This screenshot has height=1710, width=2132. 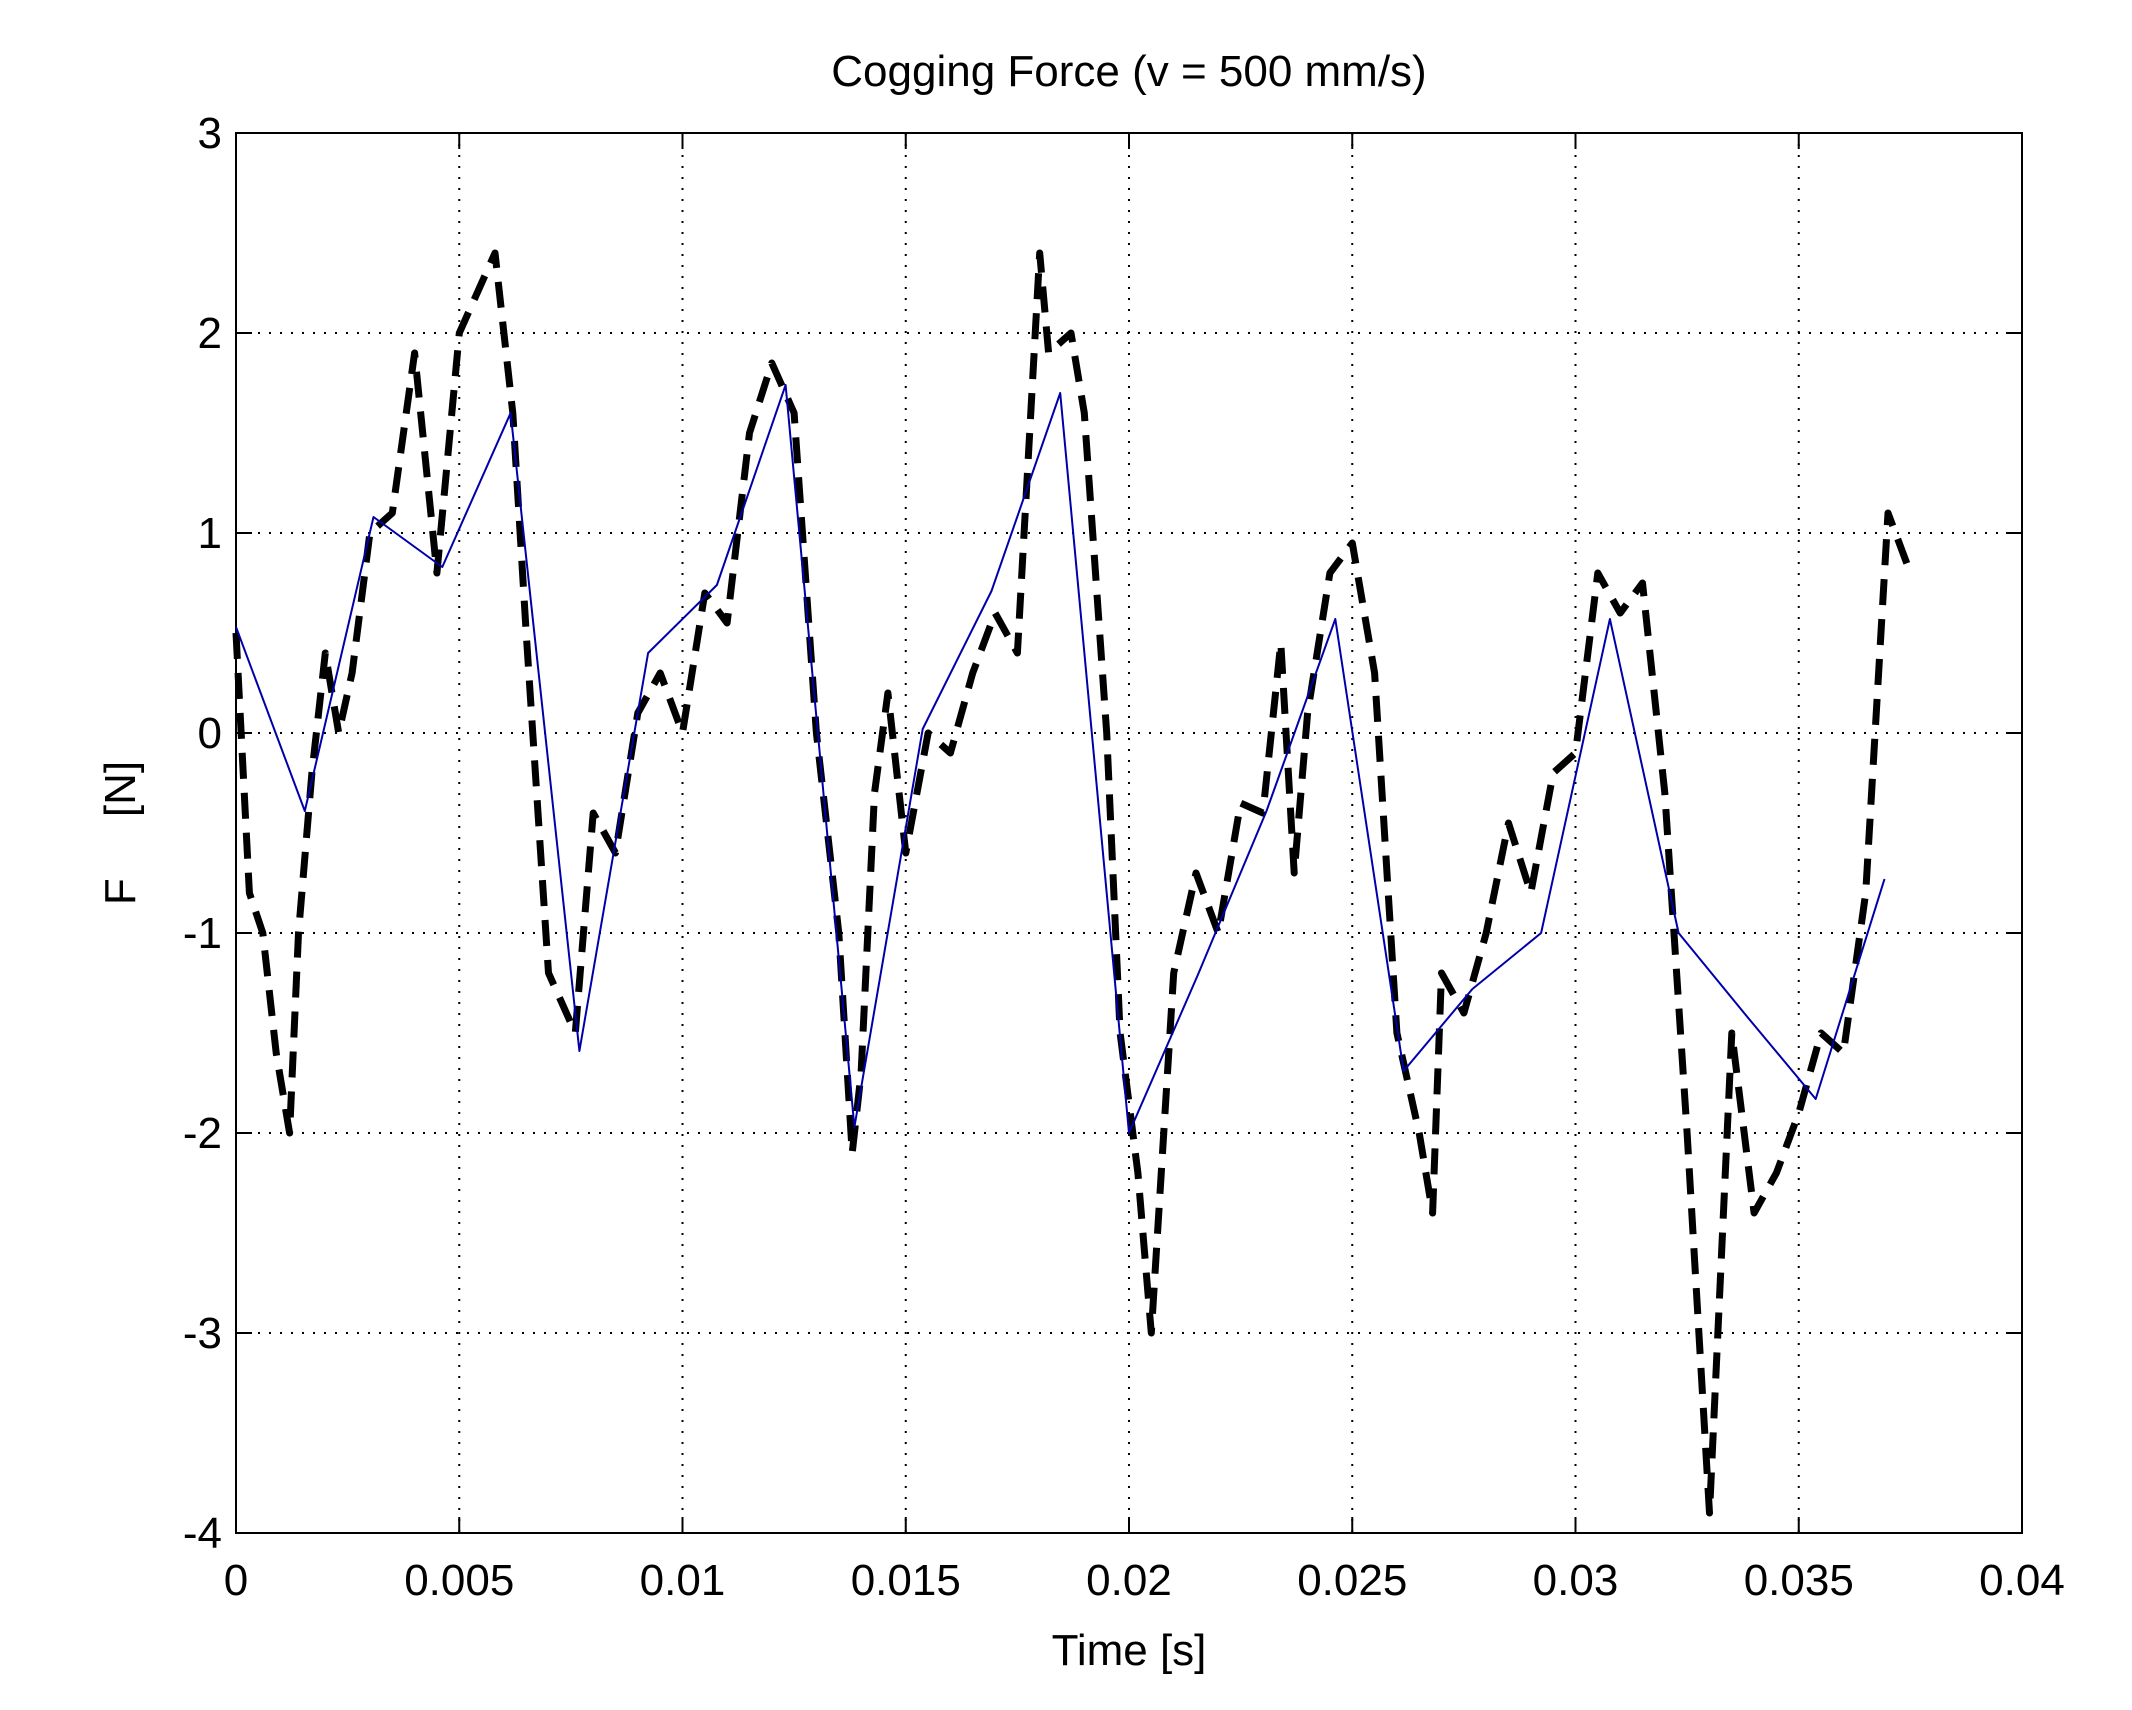 I want to click on x-tick-label: 0.01, so click(x=683, y=1580).